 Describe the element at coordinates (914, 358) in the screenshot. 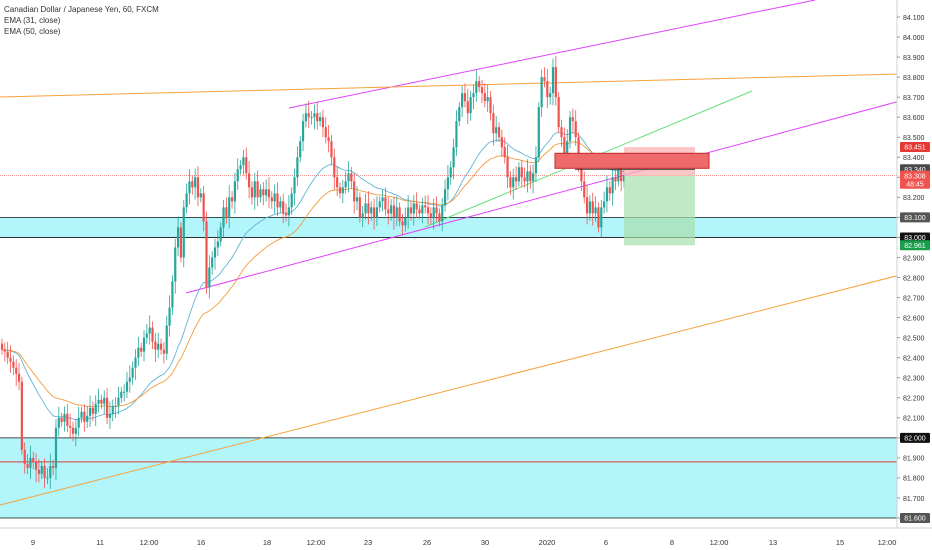

I see `y-tick-label: 82.400` at that location.